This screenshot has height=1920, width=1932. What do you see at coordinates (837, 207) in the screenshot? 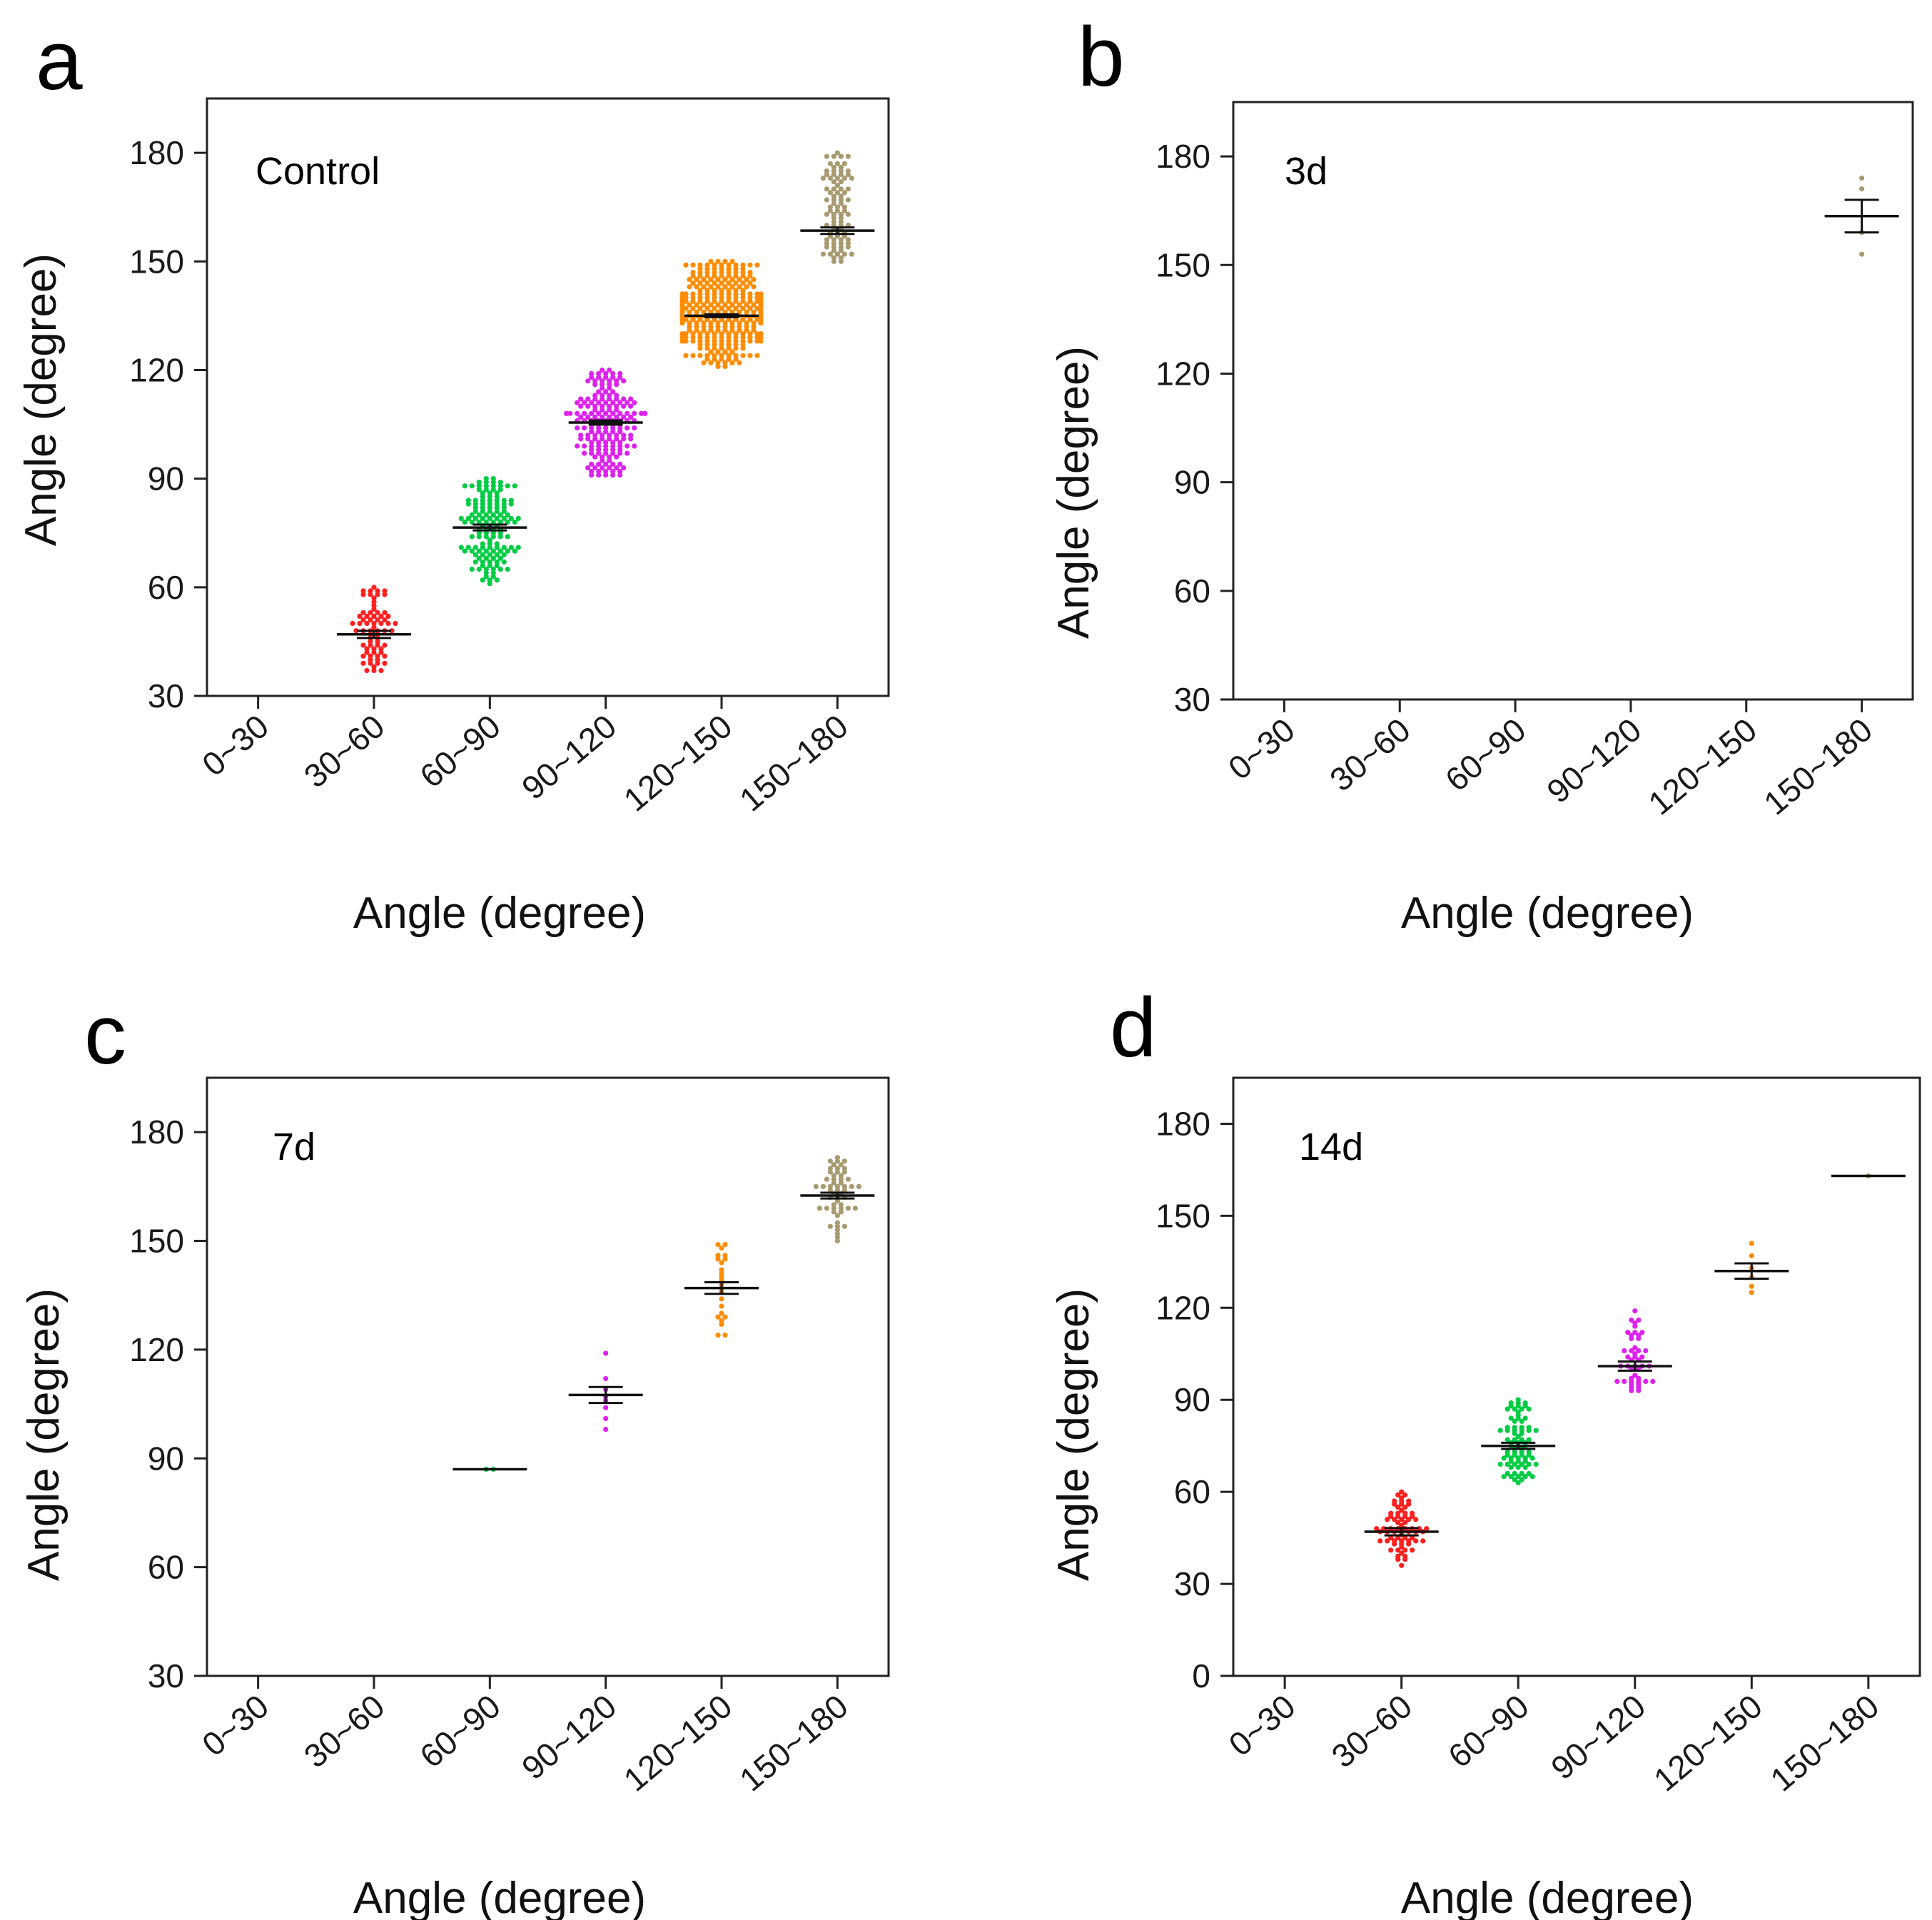
I see `group-150~180` at bounding box center [837, 207].